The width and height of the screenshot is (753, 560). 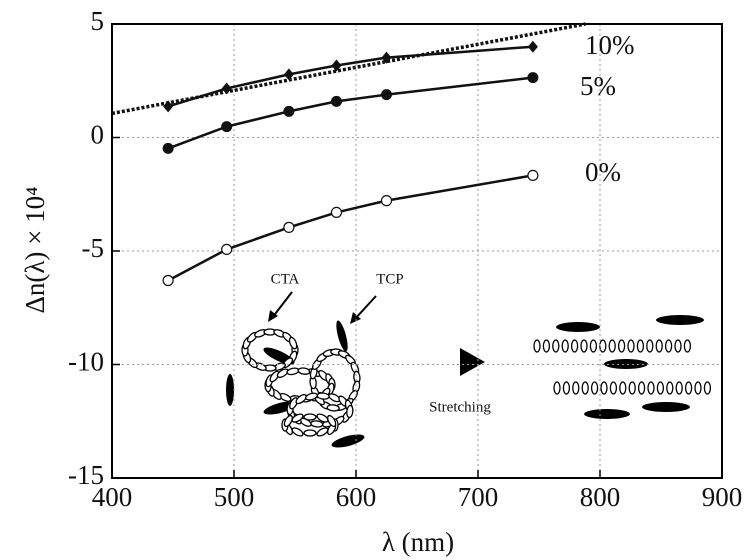 I want to click on x-tick-label: 500, so click(x=234, y=497).